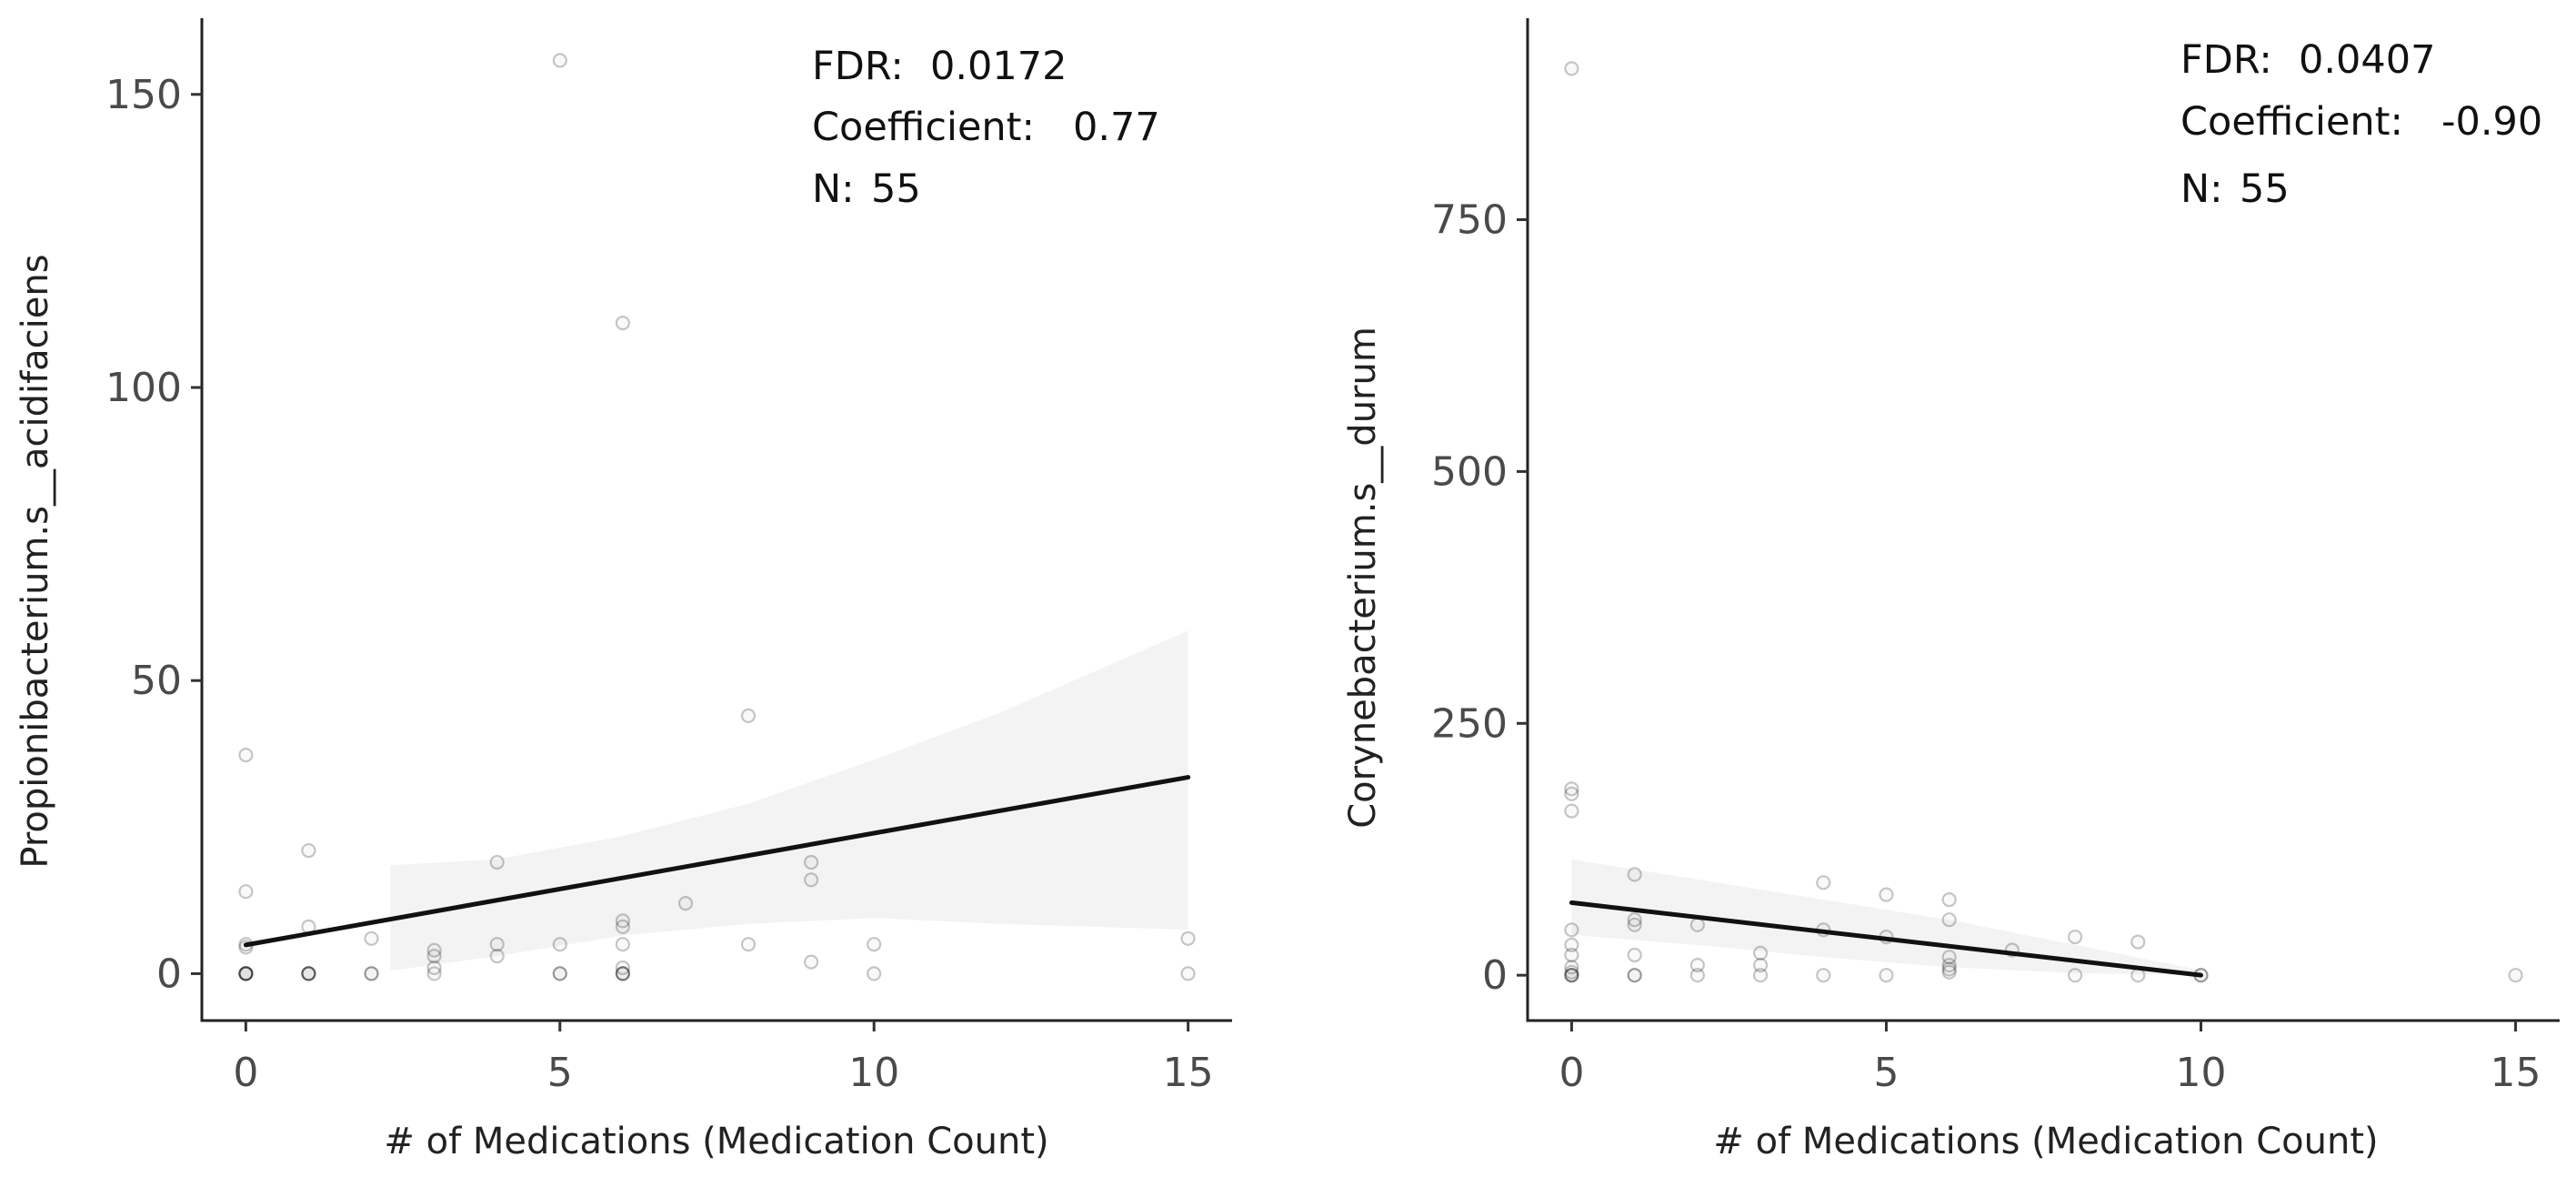  I want to click on stats-annotation: FDR: 0.0172 Coefficient: 0.77 N: 55, so click(986, 128).